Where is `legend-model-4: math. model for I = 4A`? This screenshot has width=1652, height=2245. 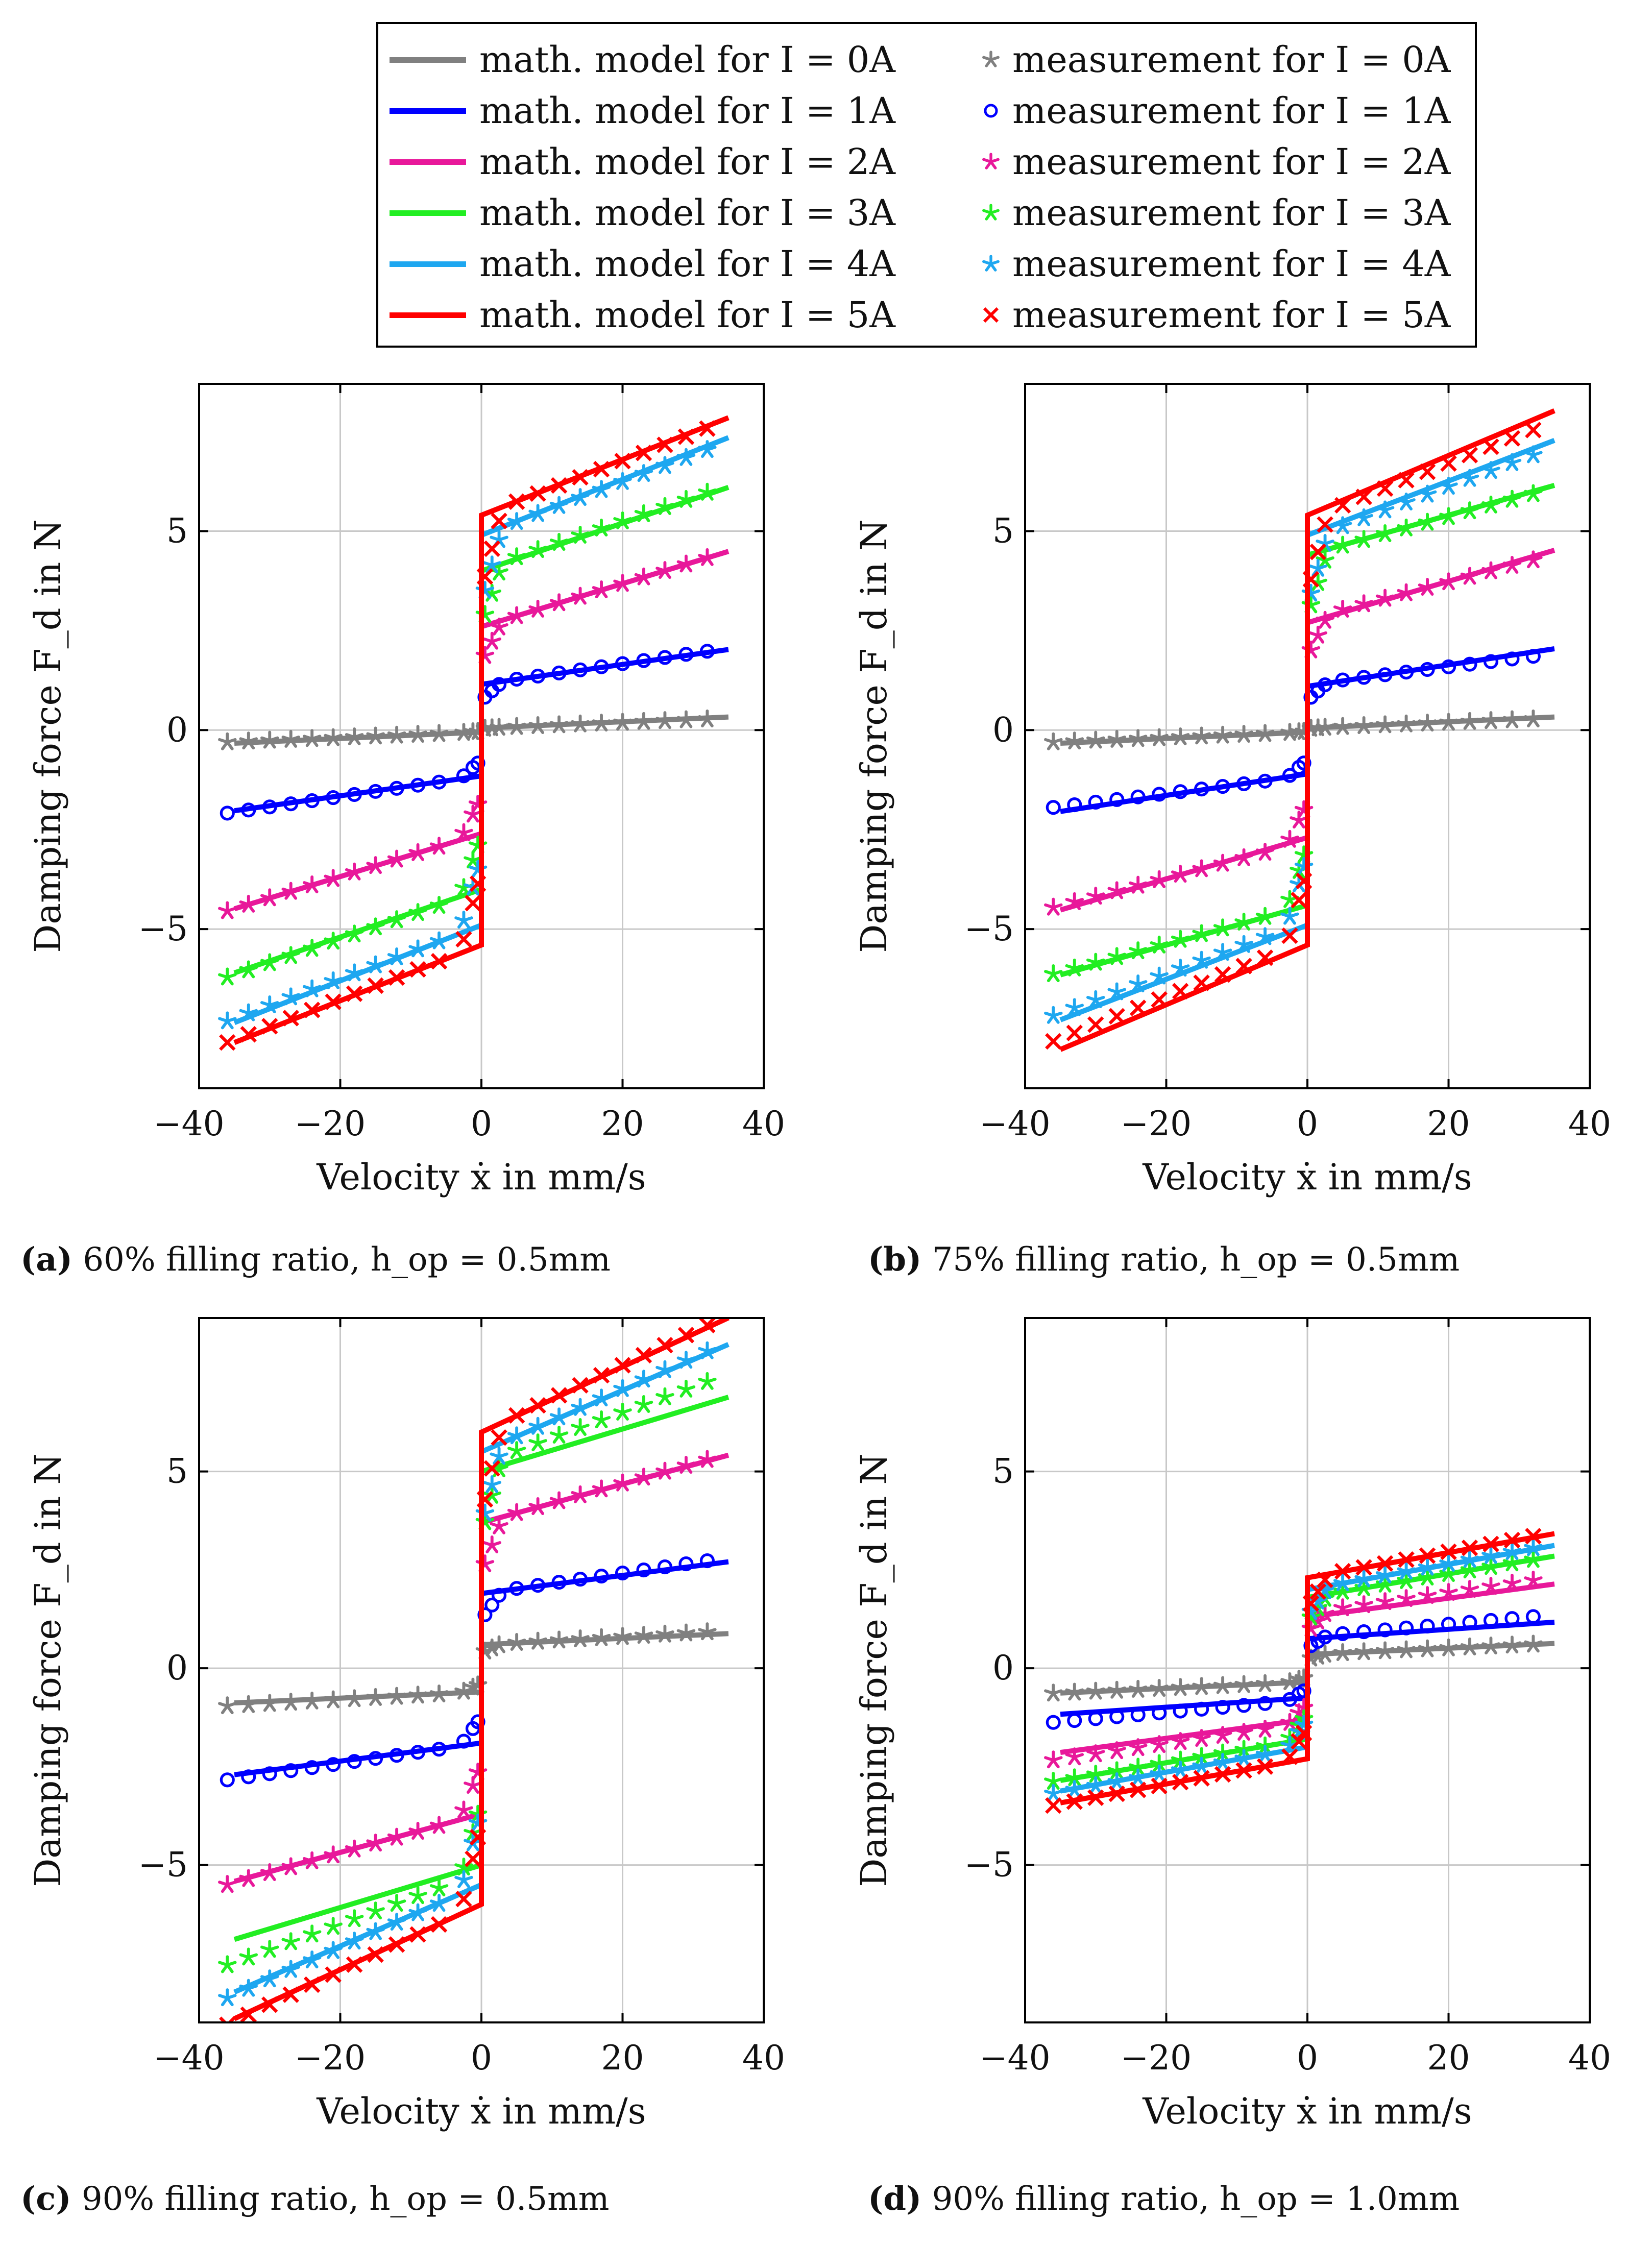
legend-model-4: math. model for I = 4A is located at coordinates (642, 263).